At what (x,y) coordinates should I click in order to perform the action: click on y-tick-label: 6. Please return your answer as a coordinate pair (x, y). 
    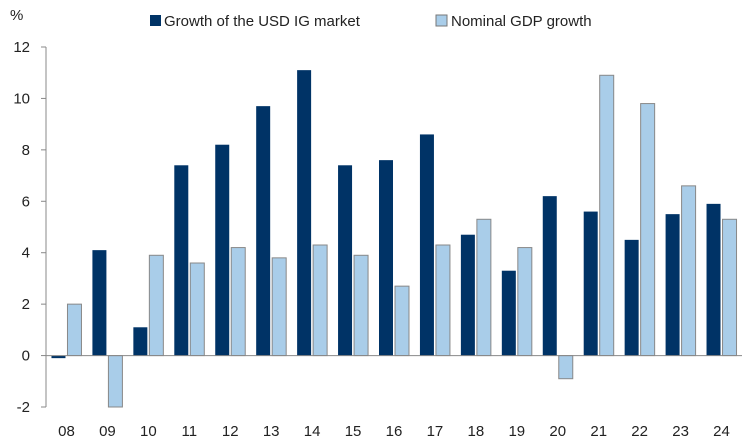
    Looking at the image, I should click on (26, 201).